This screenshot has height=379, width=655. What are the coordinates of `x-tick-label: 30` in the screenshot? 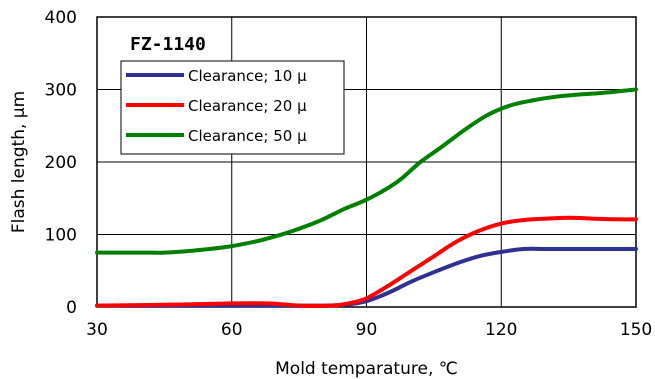 It's located at (97, 330).